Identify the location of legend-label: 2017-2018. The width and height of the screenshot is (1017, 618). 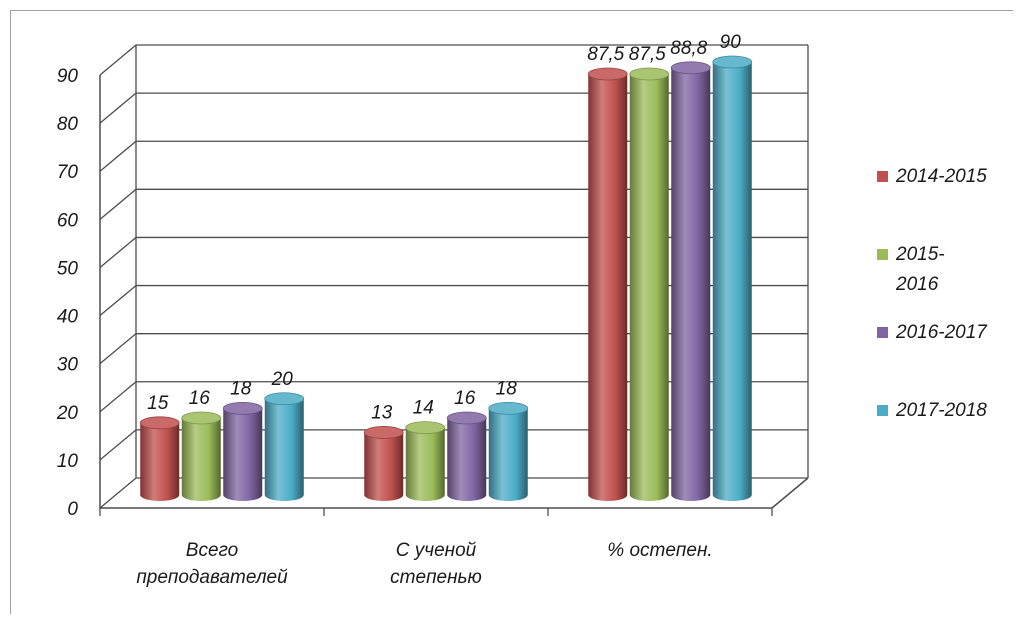
(941, 410).